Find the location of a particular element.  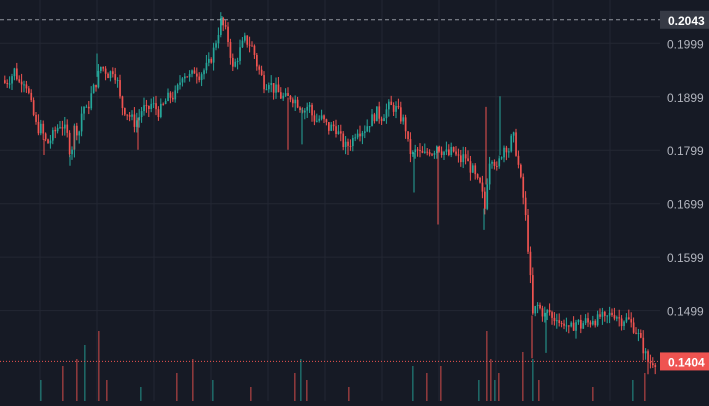

price-axis: 0.1999 0.1899 0.1799 0.1699 0.1599 0.1499 is located at coordinates (685, 177).